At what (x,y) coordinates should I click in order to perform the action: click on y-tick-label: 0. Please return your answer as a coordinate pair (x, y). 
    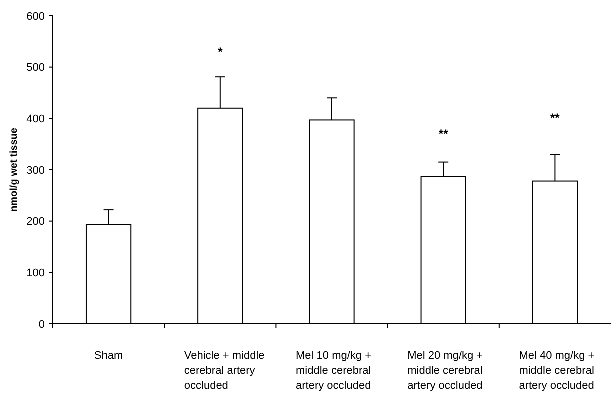
    Looking at the image, I should click on (41, 324).